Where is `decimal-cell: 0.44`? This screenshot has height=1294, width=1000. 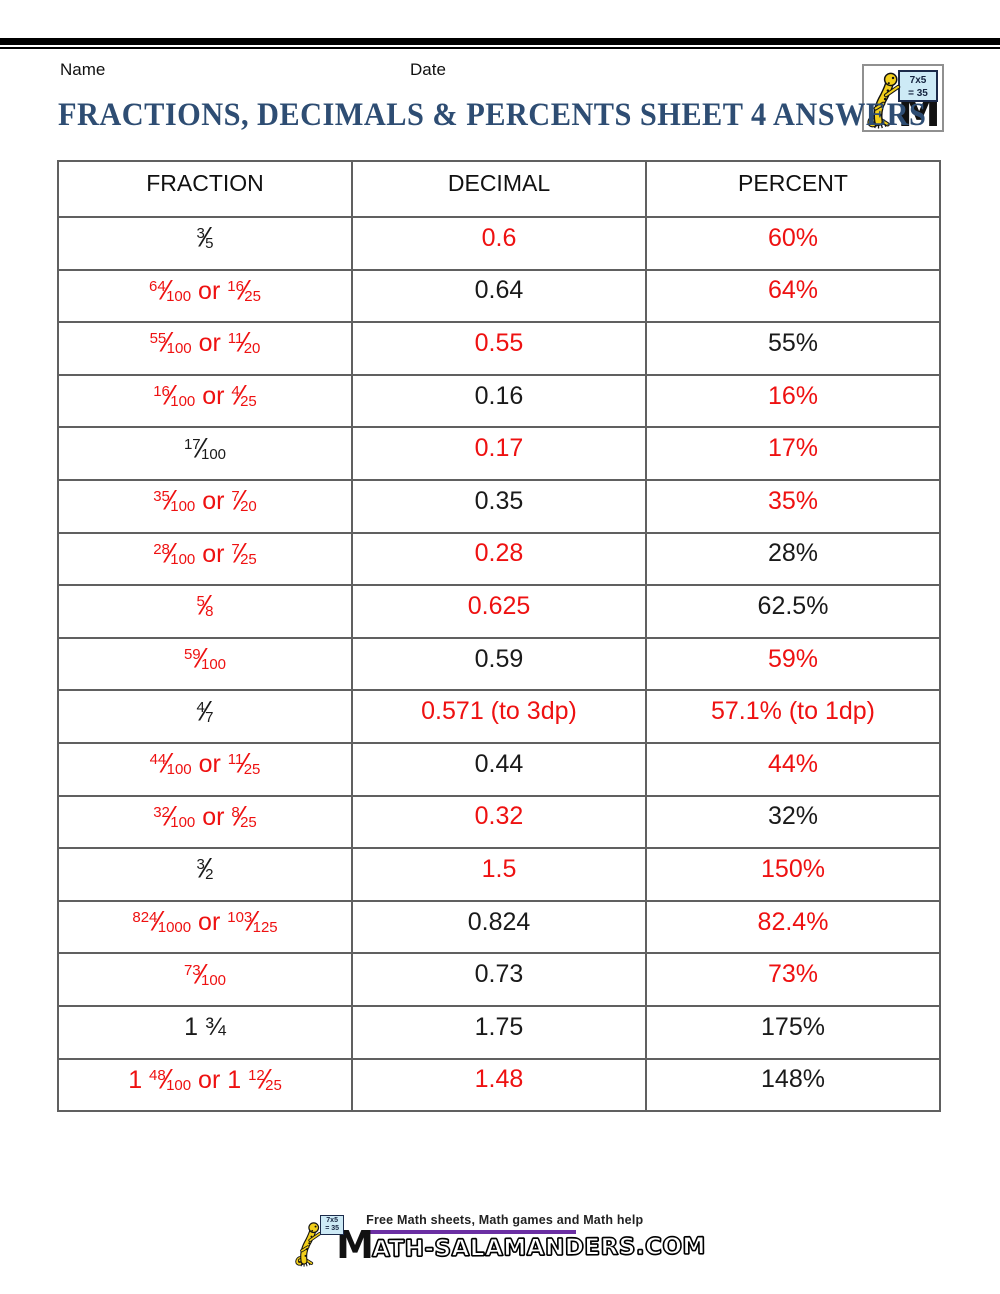 decimal-cell: 0.44 is located at coordinates (499, 769).